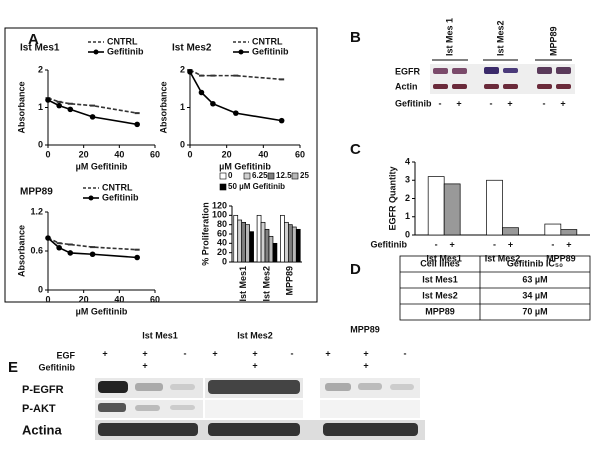  Describe the element at coordinates (290, 281) in the screenshot. I see `x-tick-label: MPP89` at that location.